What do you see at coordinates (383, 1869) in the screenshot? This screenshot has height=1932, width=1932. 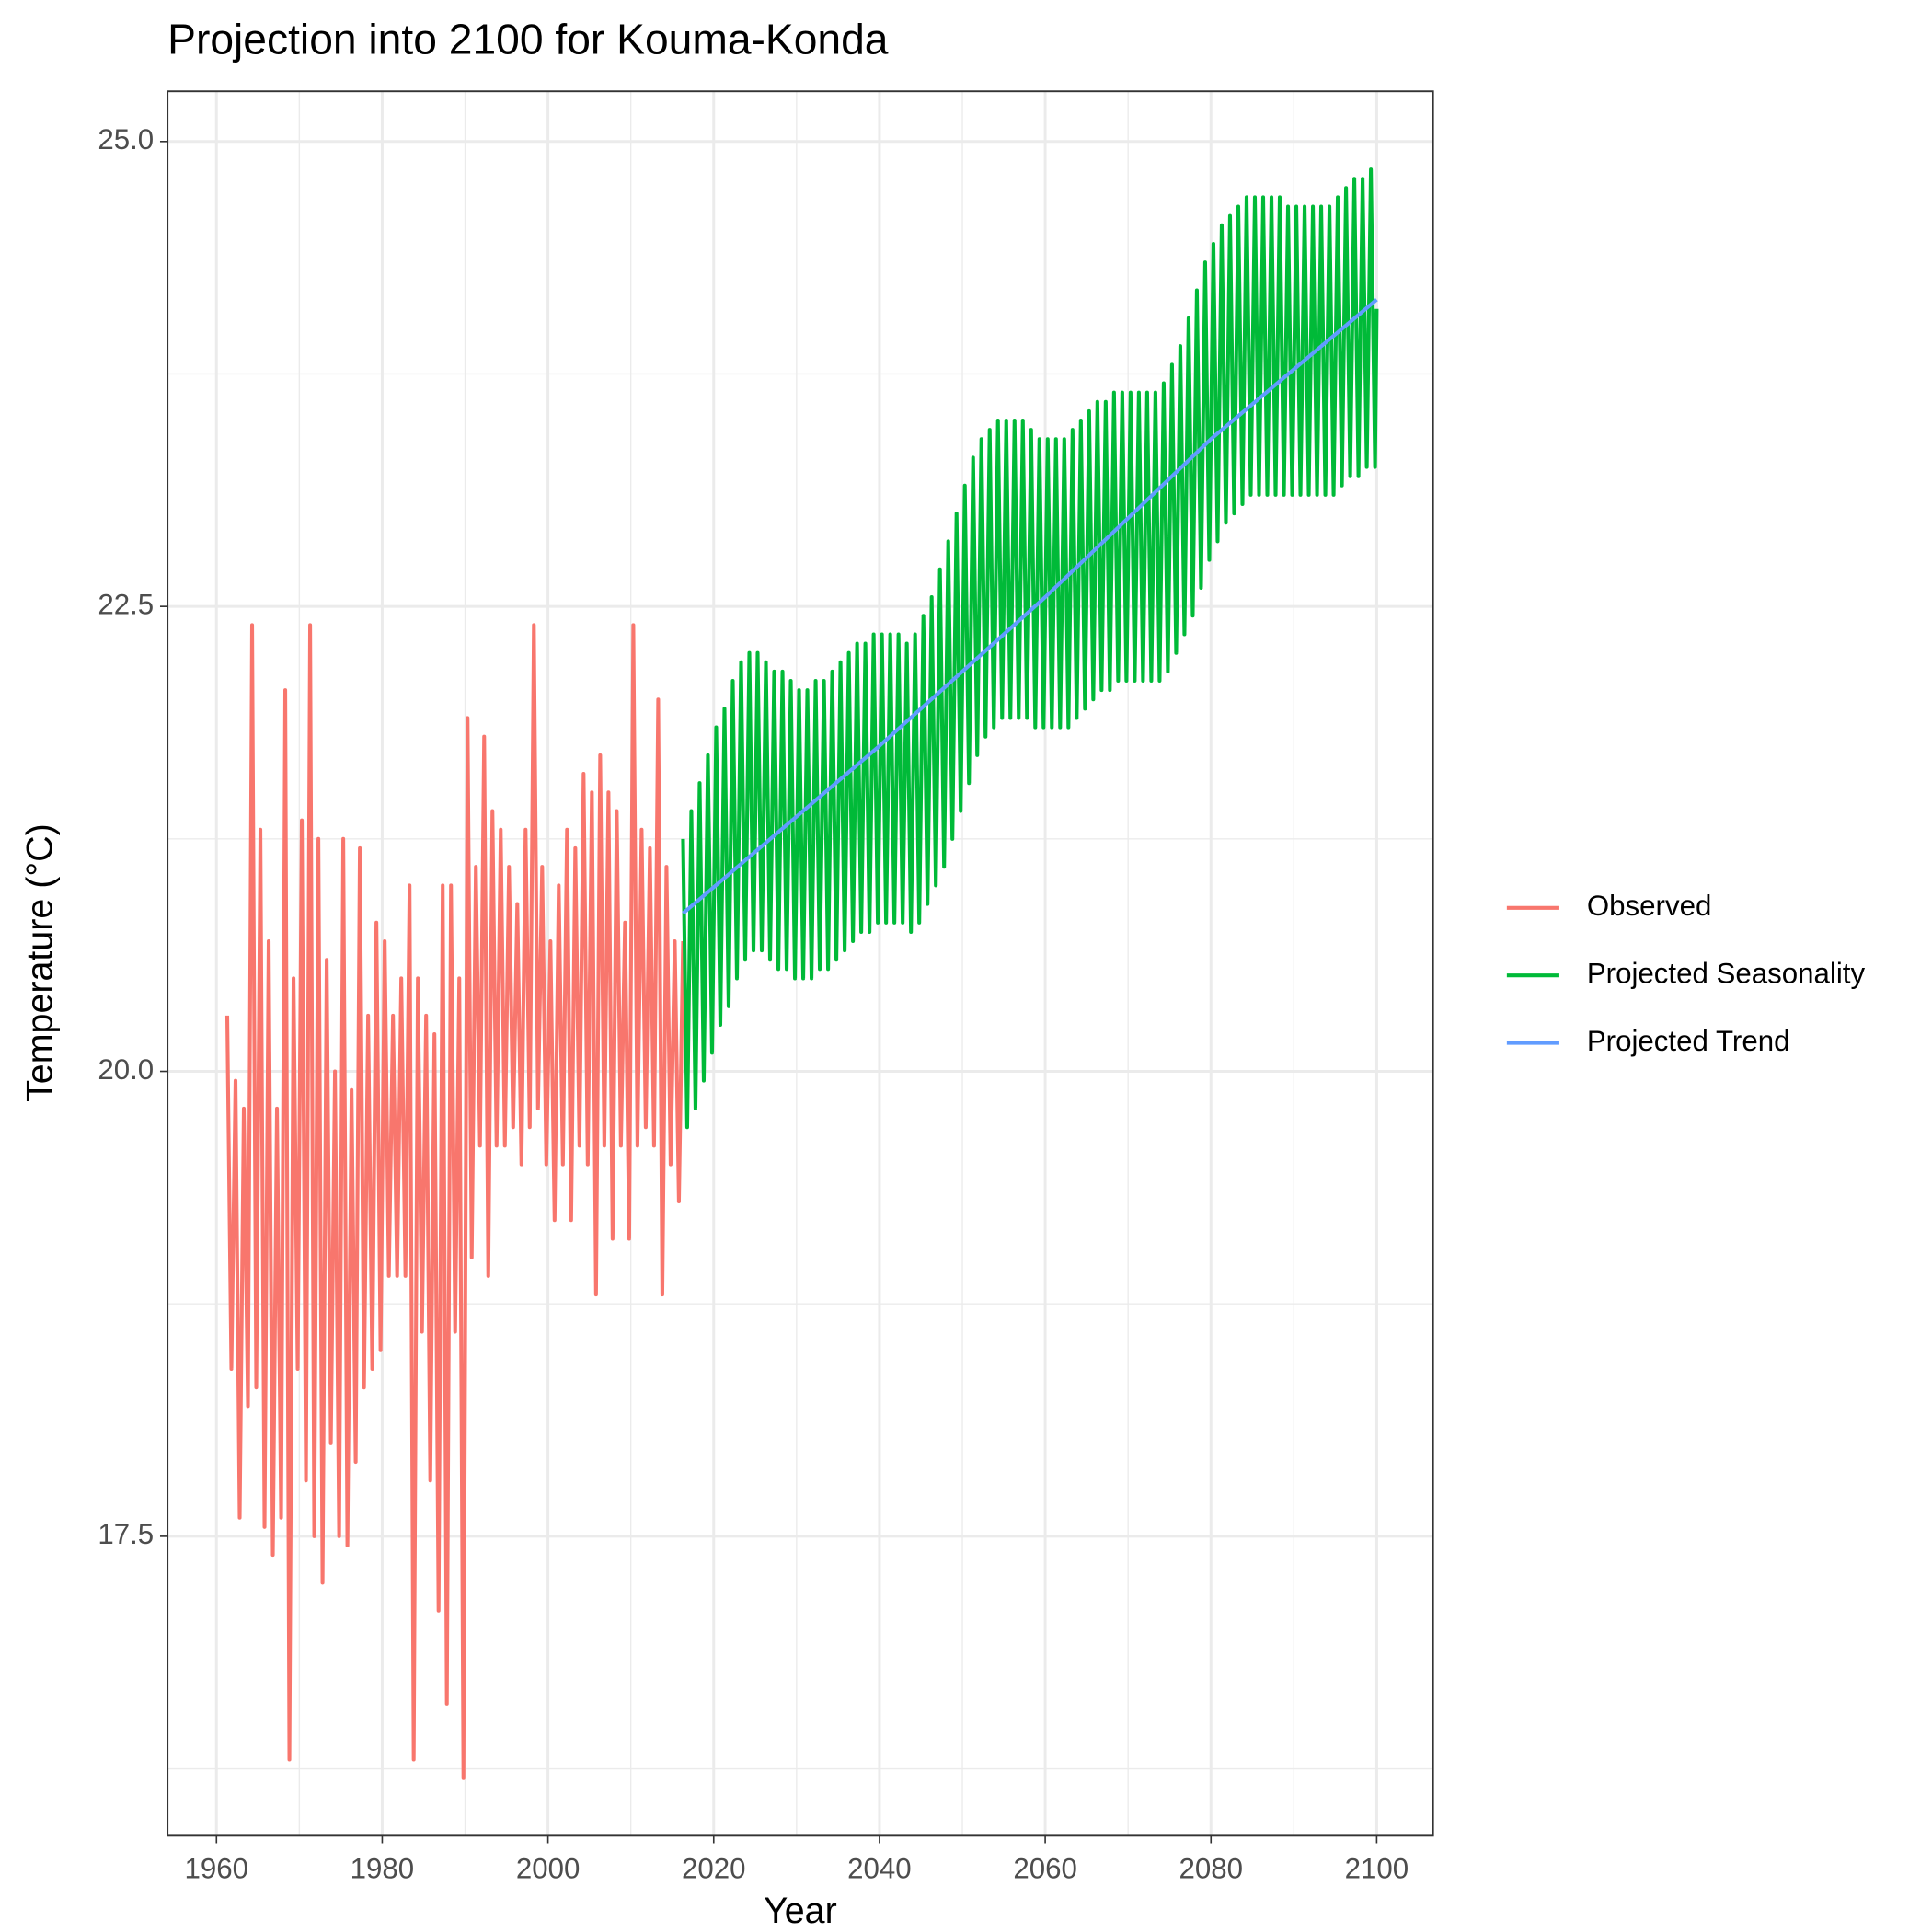 I see `x-tick-label: 1980` at bounding box center [383, 1869].